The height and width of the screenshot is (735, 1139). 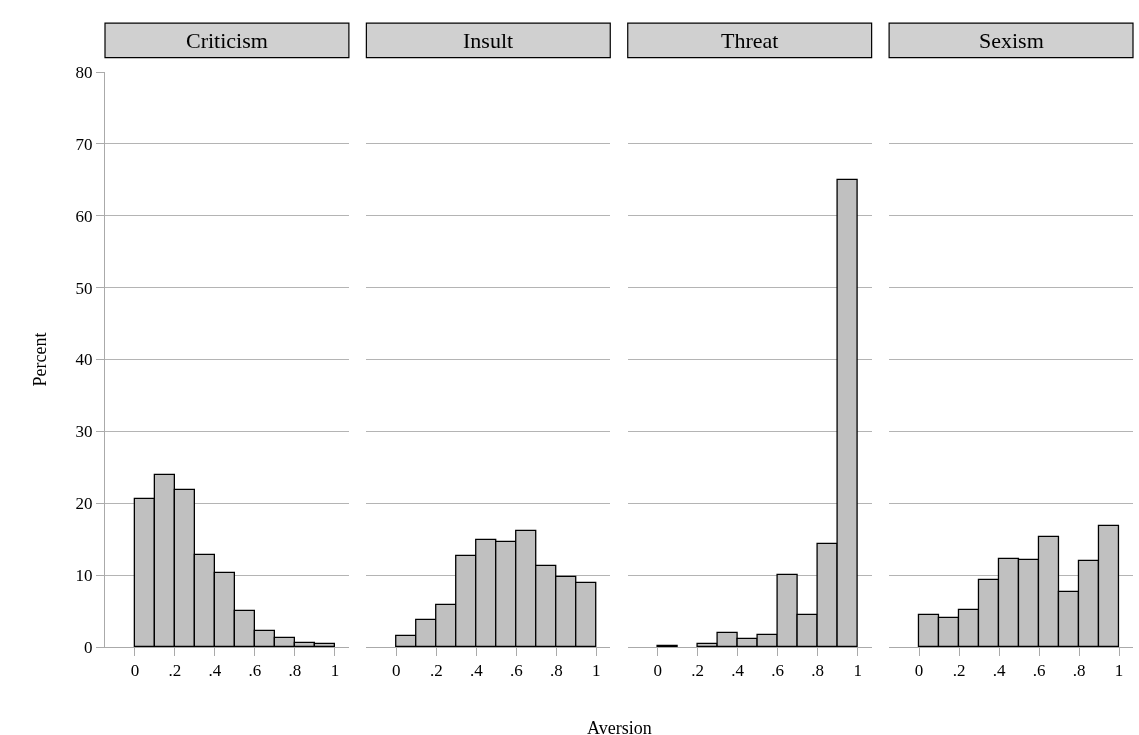 What do you see at coordinates (619, 726) in the screenshot?
I see `x-axis-title: Aversion` at bounding box center [619, 726].